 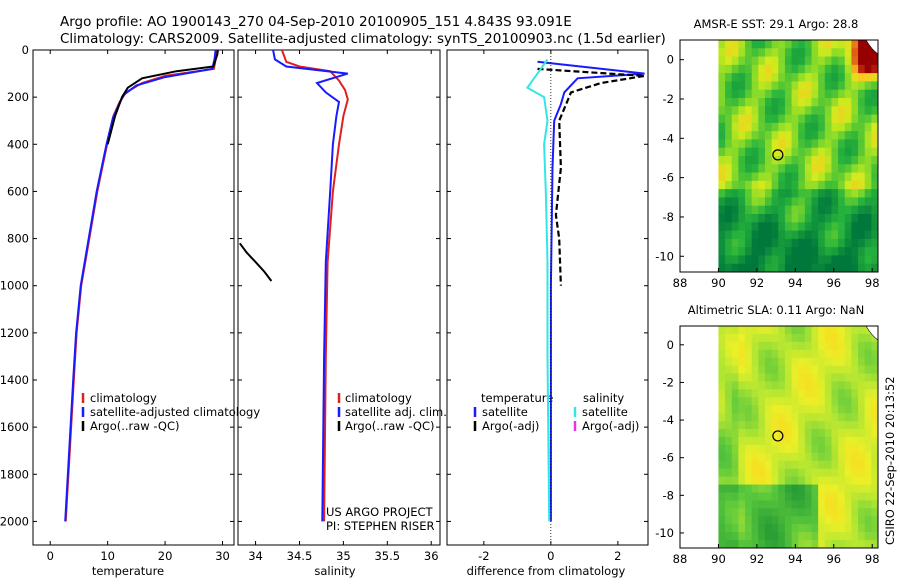 What do you see at coordinates (680, 283) in the screenshot?
I see `sst_map-xtick-label: 88` at bounding box center [680, 283].